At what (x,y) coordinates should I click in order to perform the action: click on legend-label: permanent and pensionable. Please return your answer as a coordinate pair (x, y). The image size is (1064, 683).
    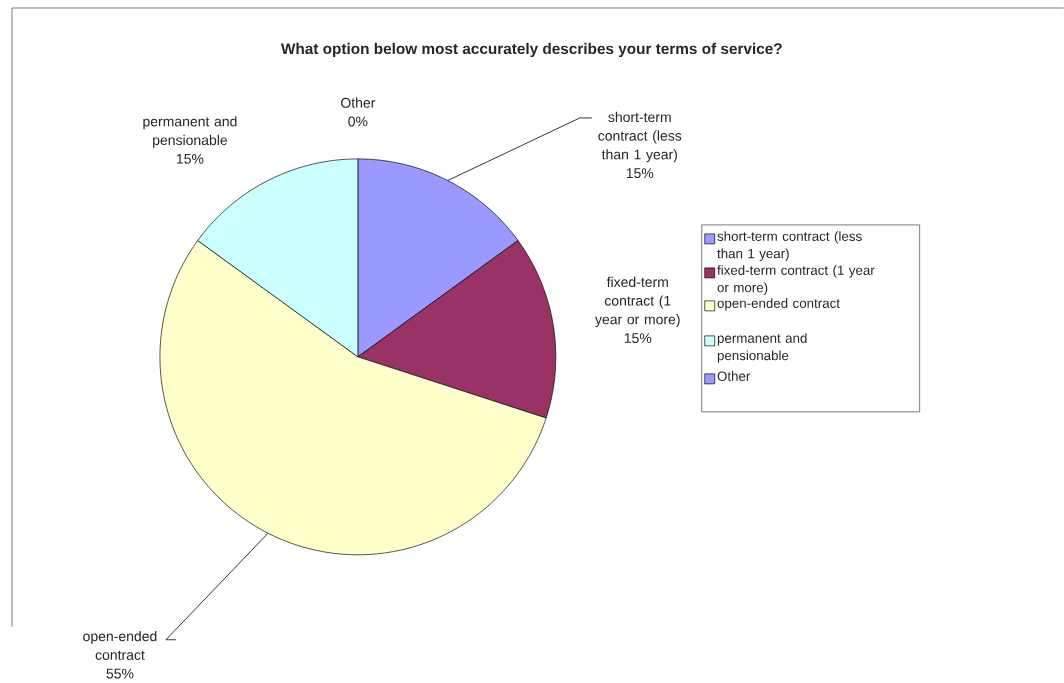
    Looking at the image, I should click on (762, 348).